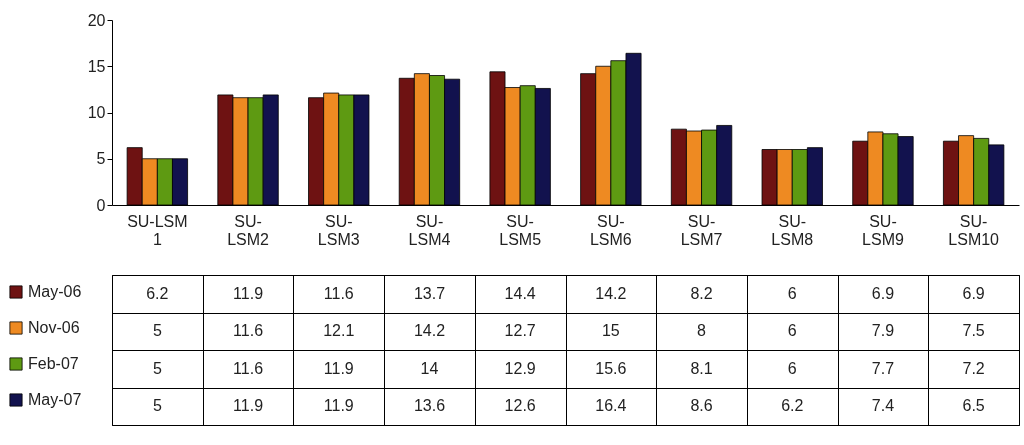 The width and height of the screenshot is (1024, 445). Describe the element at coordinates (55, 399) in the screenshot. I see `legend-label: May-07` at that location.